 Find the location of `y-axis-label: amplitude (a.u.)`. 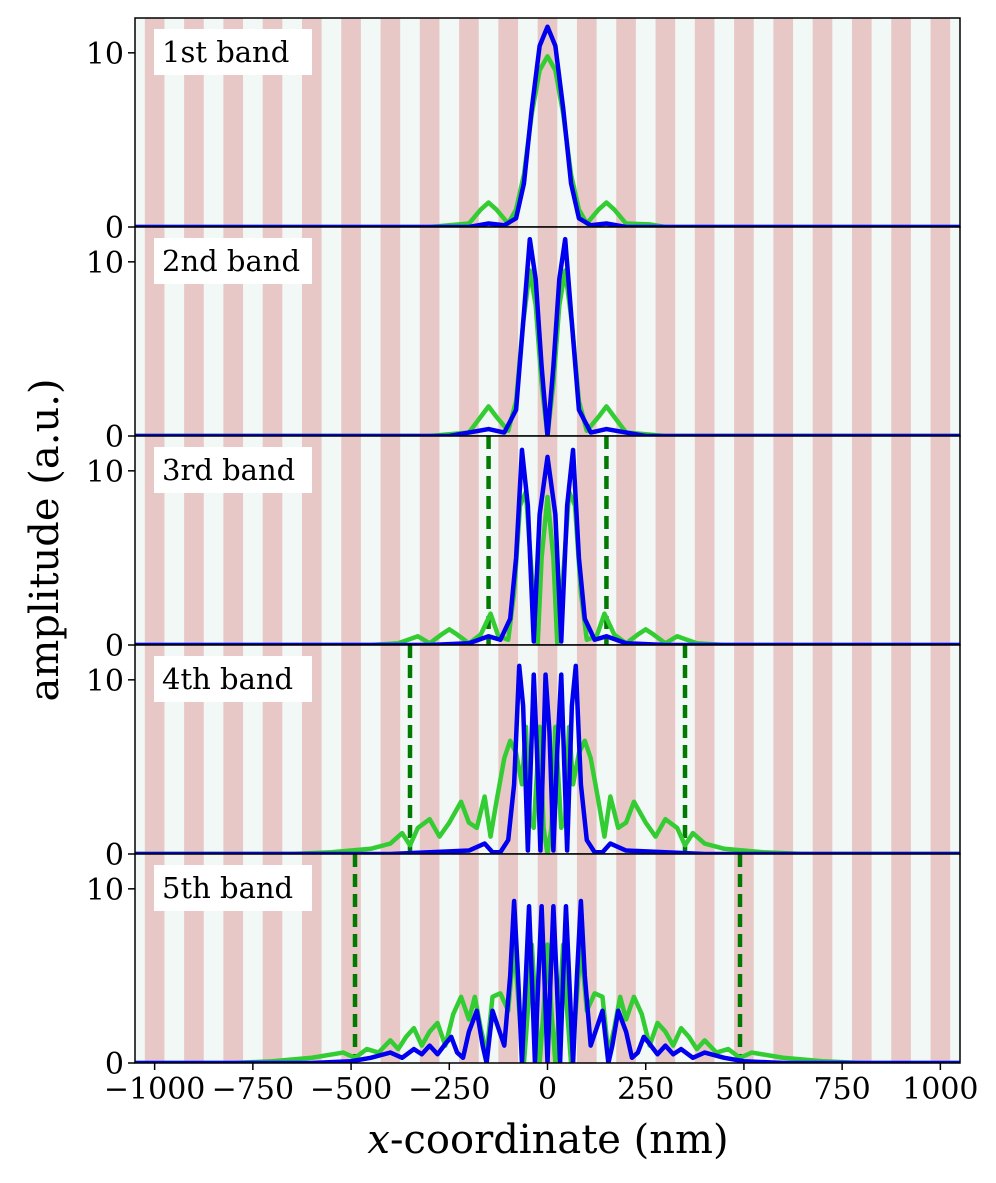

y-axis-label: amplitude (a.u.) is located at coordinates (45, 539).